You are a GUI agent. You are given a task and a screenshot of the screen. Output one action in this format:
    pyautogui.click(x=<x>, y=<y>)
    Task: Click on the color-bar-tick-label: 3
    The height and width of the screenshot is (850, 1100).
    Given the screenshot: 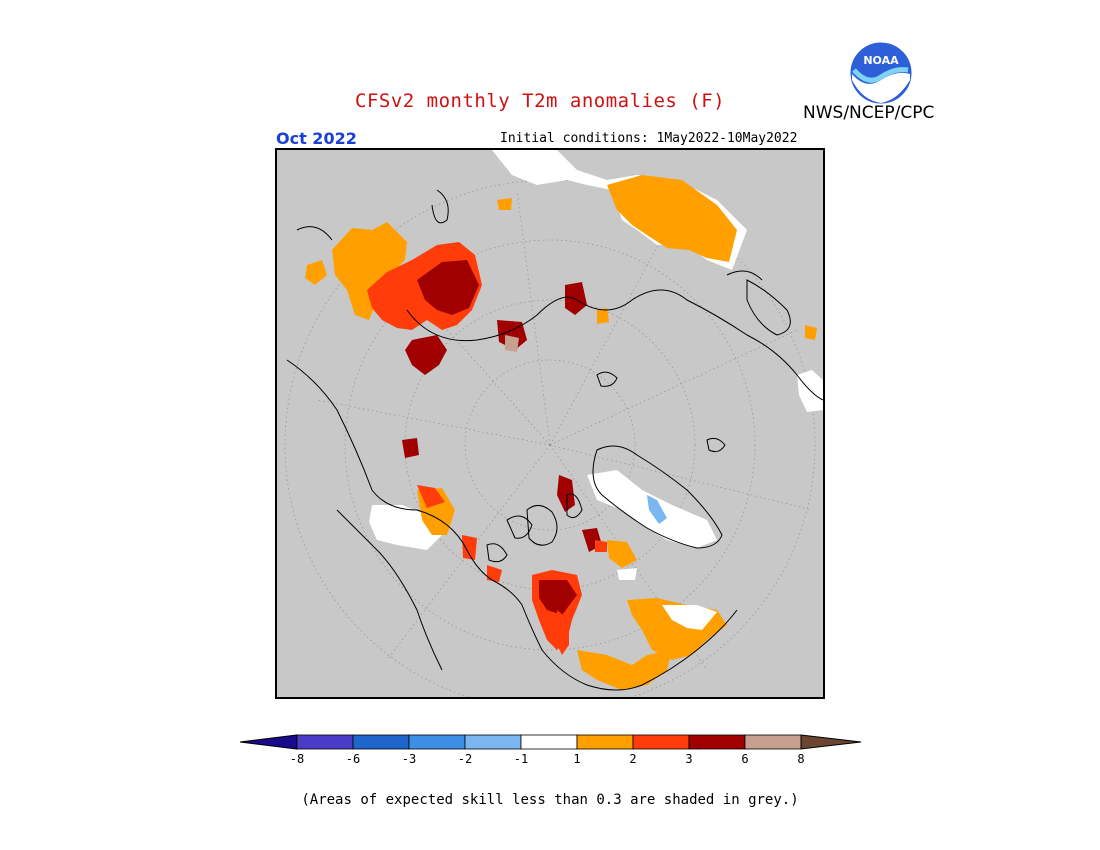 What is the action you would take?
    pyautogui.click(x=689, y=759)
    